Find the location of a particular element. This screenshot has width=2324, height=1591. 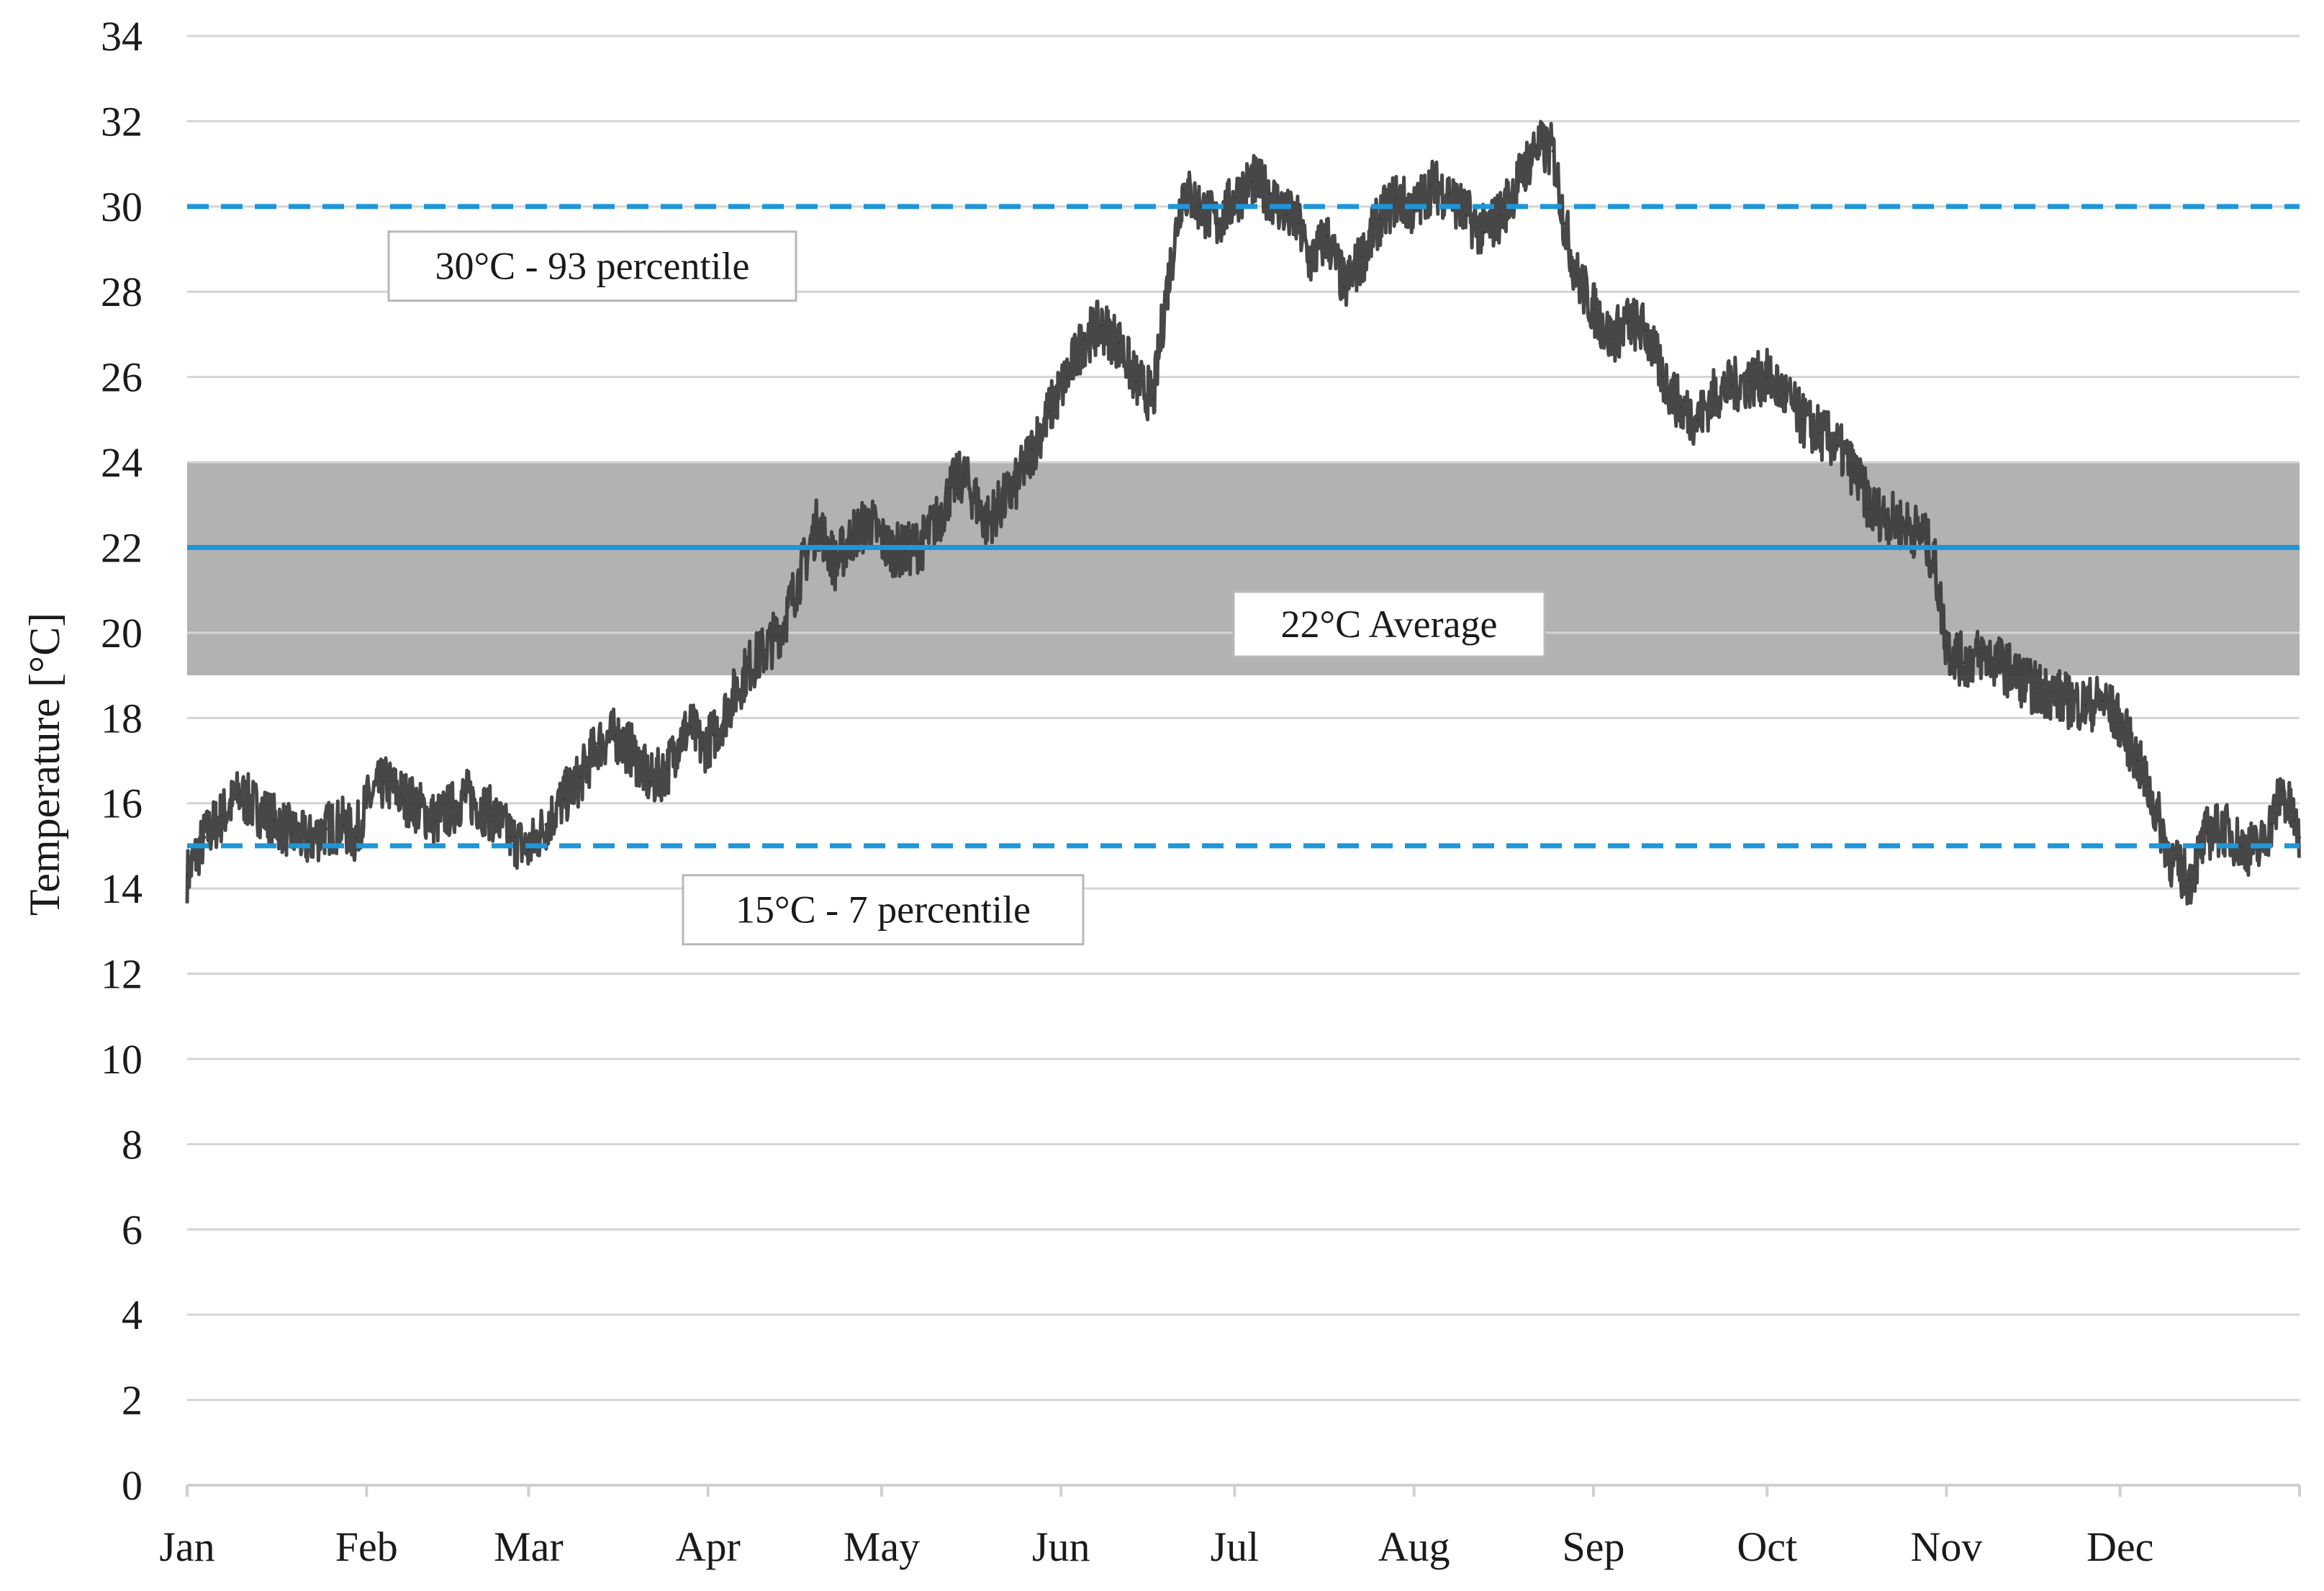

annotation-label: 30°C - 93 percentile is located at coordinates (592, 266).